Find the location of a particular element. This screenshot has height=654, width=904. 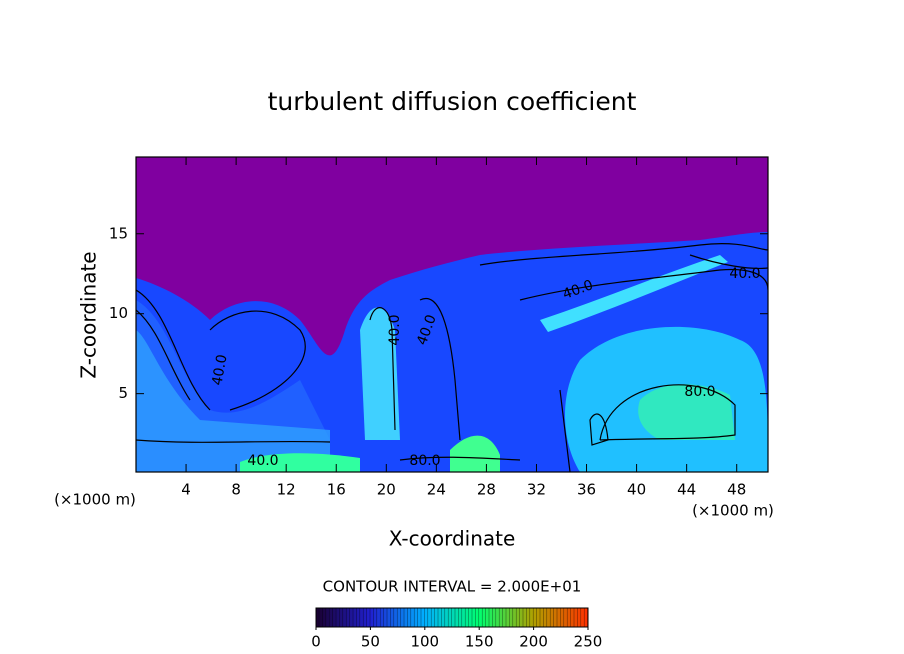

colorbar-tick-label: 150 is located at coordinates (479, 642).